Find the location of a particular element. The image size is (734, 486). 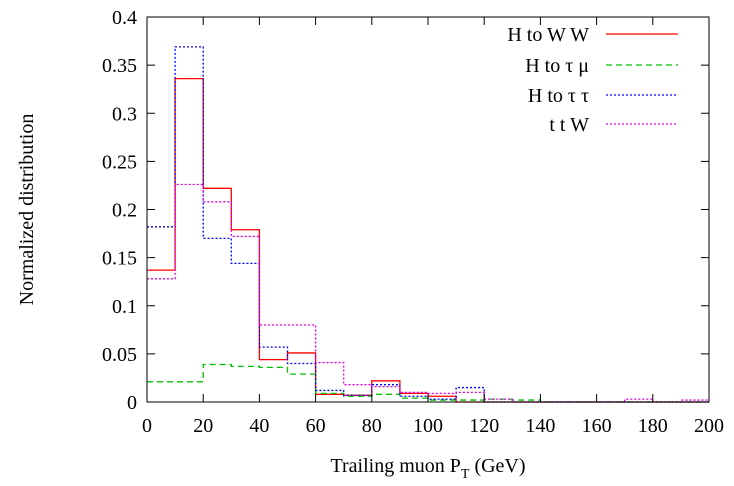

y-axis-title: Normalized distribution is located at coordinates (27, 210).